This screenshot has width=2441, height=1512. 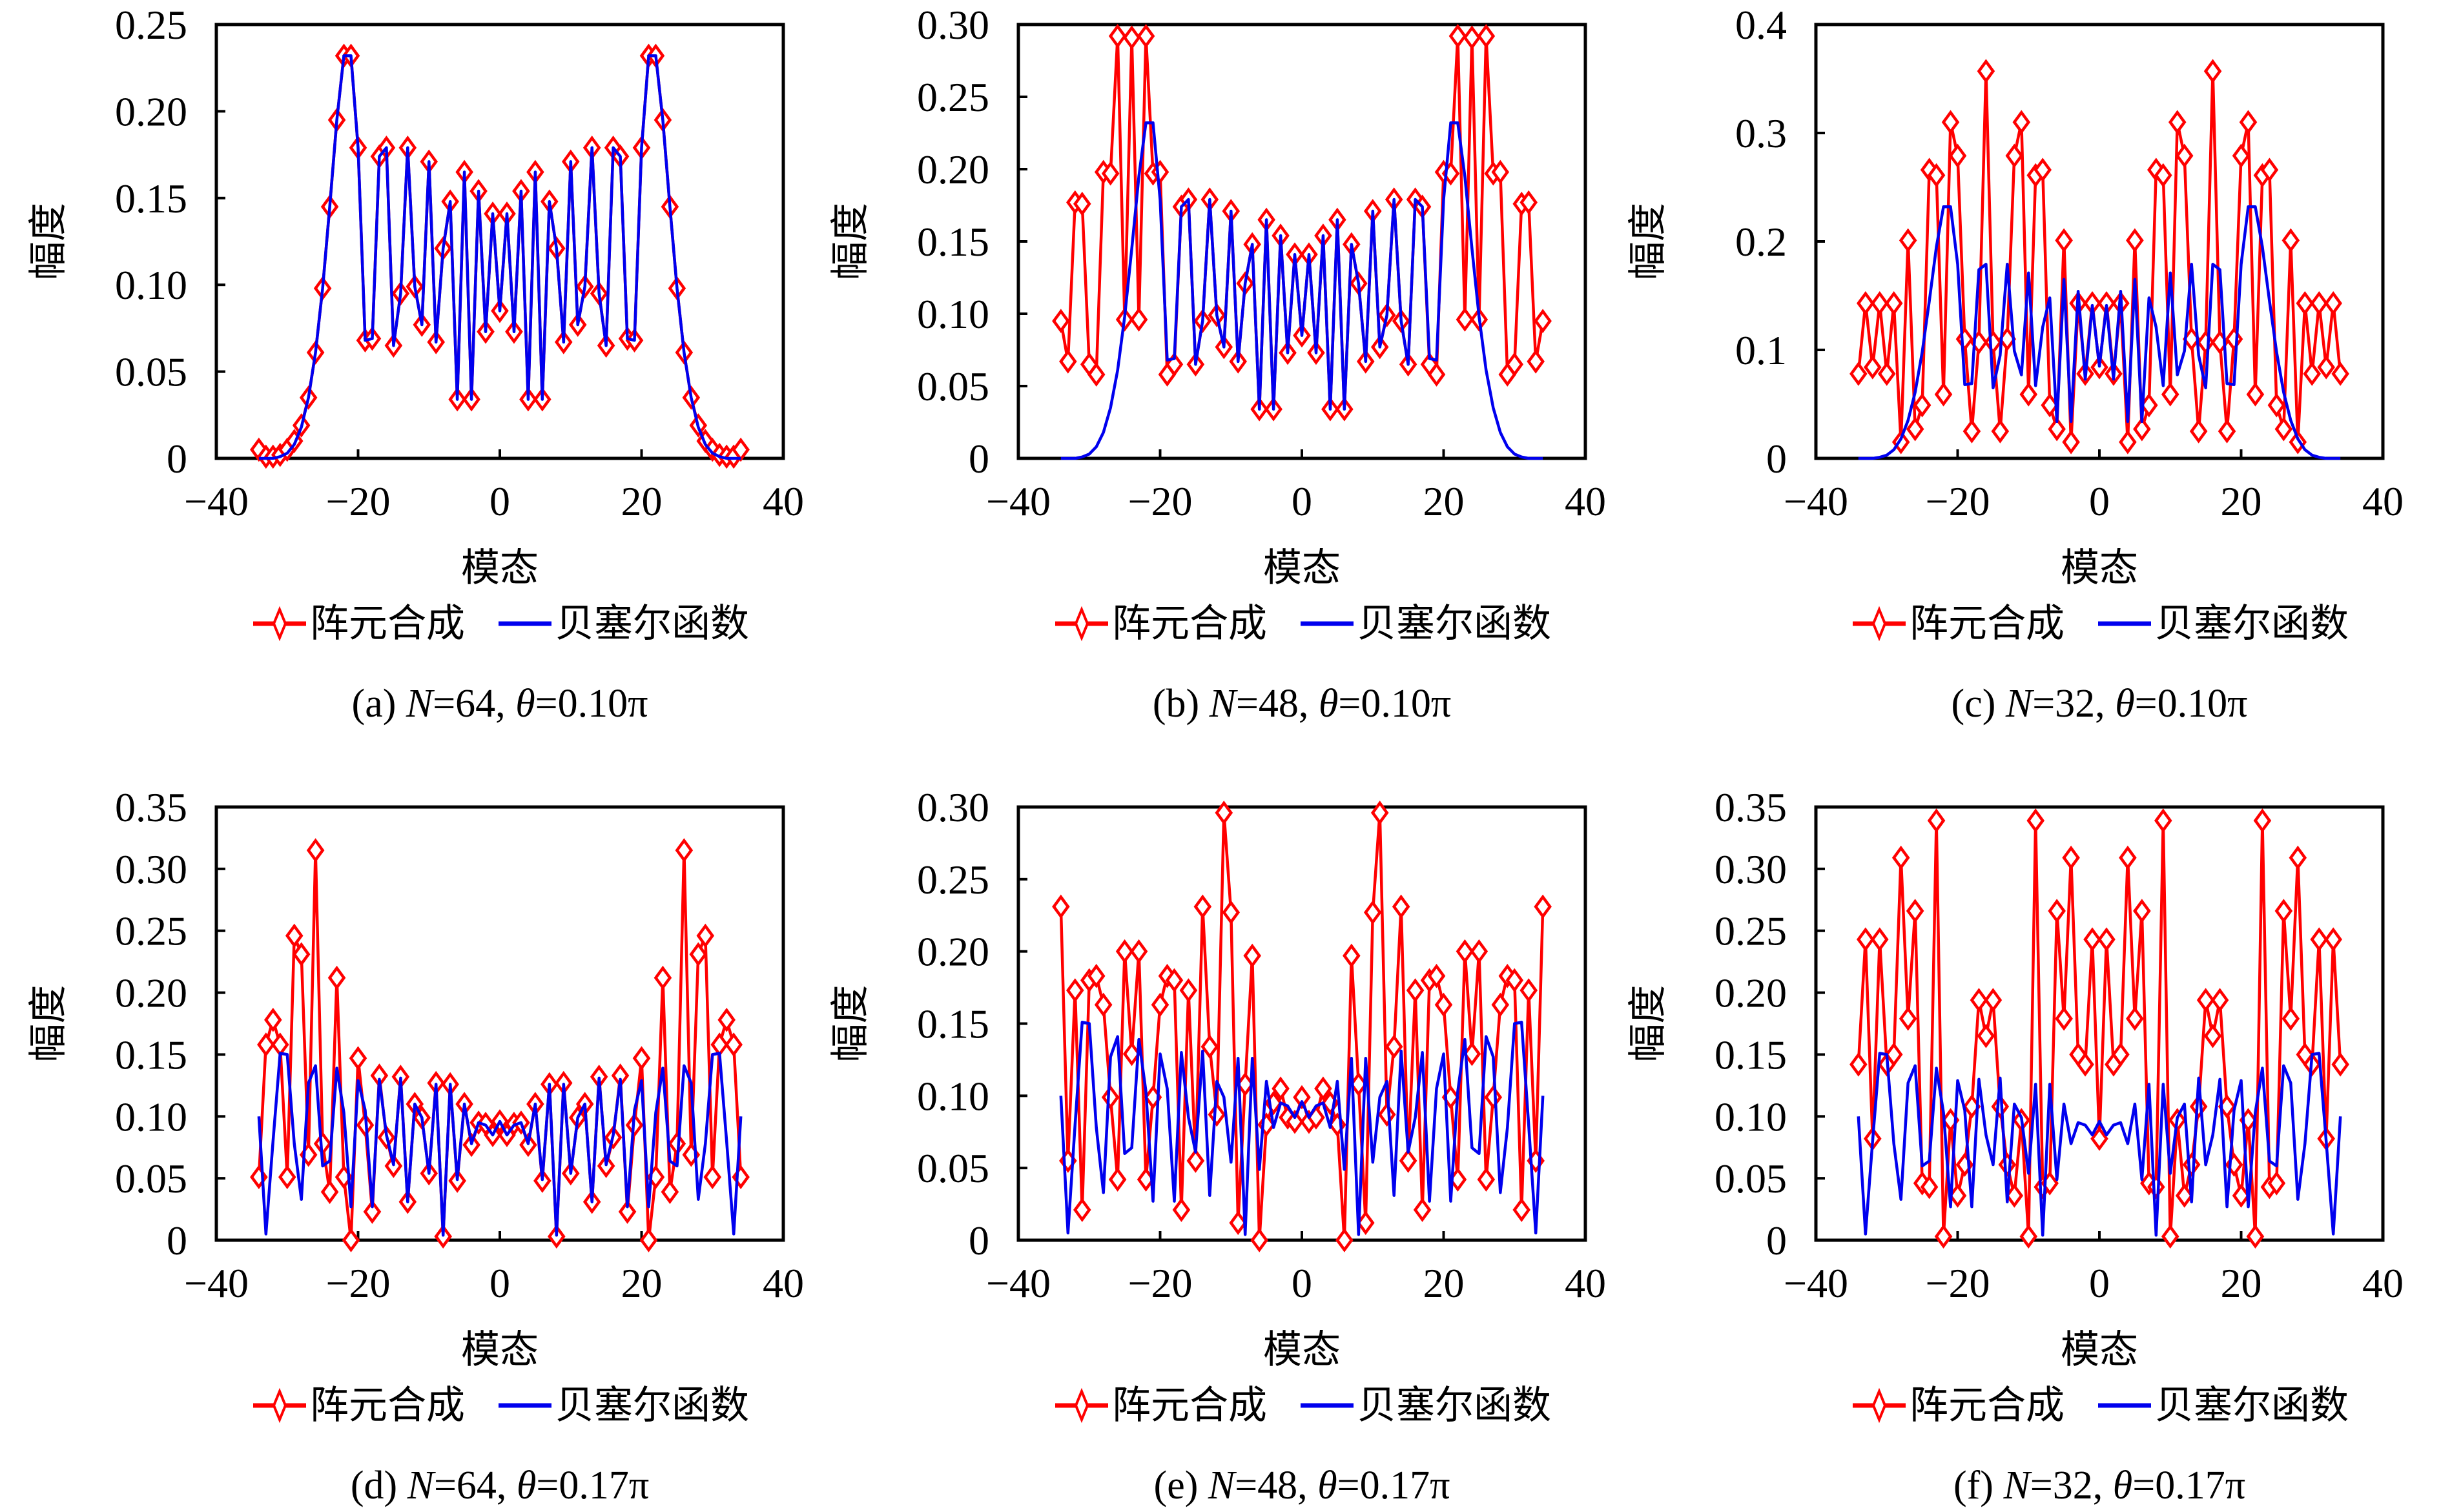 What do you see at coordinates (469, 704) in the screenshot?
I see `caption-n-value: =64,` at bounding box center [469, 704].